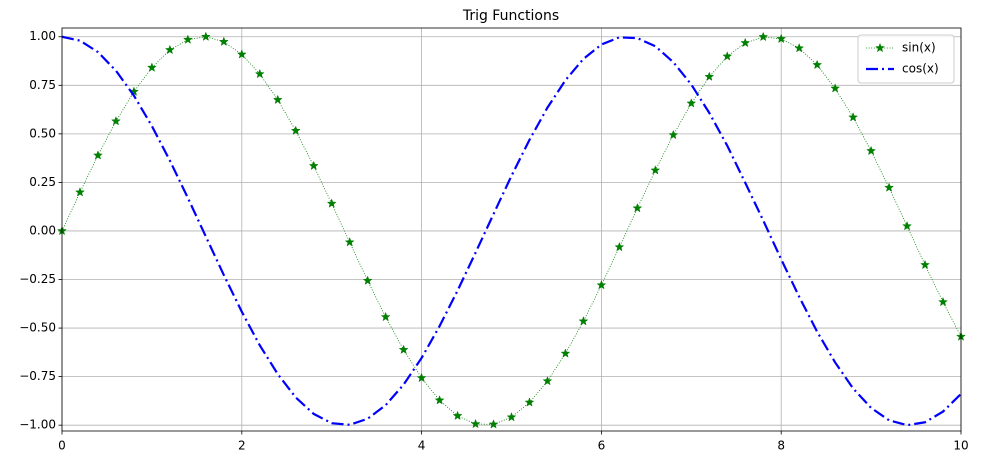  Describe the element at coordinates (42, 36) in the screenshot. I see `y-tick-label: 1.00` at that location.